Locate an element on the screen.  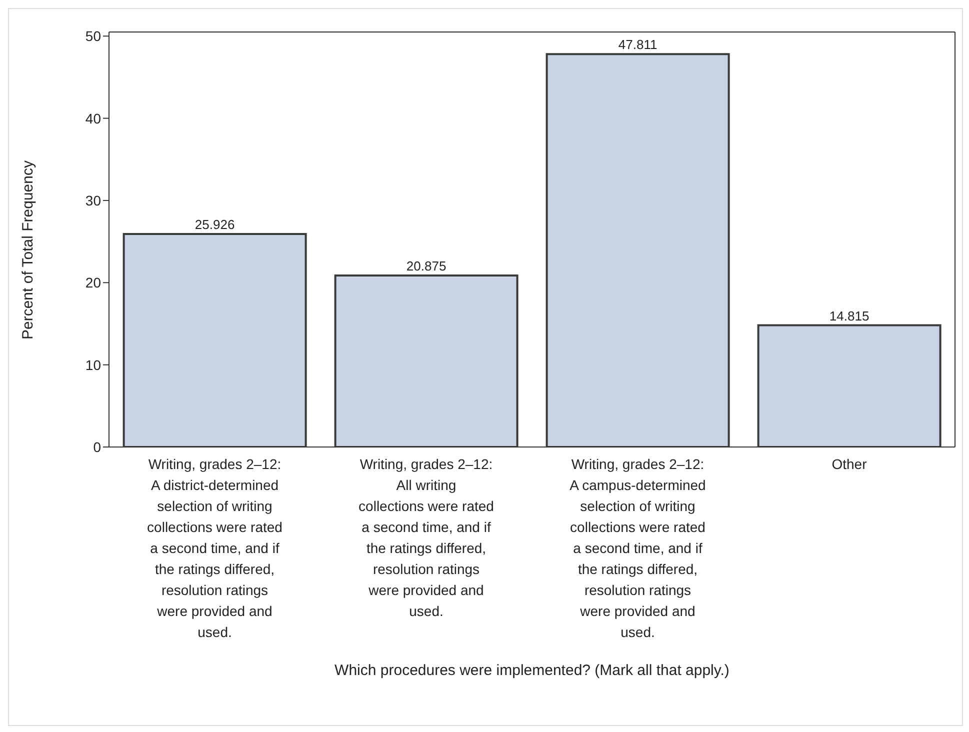
y-tick-label: 40 is located at coordinates (93, 118).